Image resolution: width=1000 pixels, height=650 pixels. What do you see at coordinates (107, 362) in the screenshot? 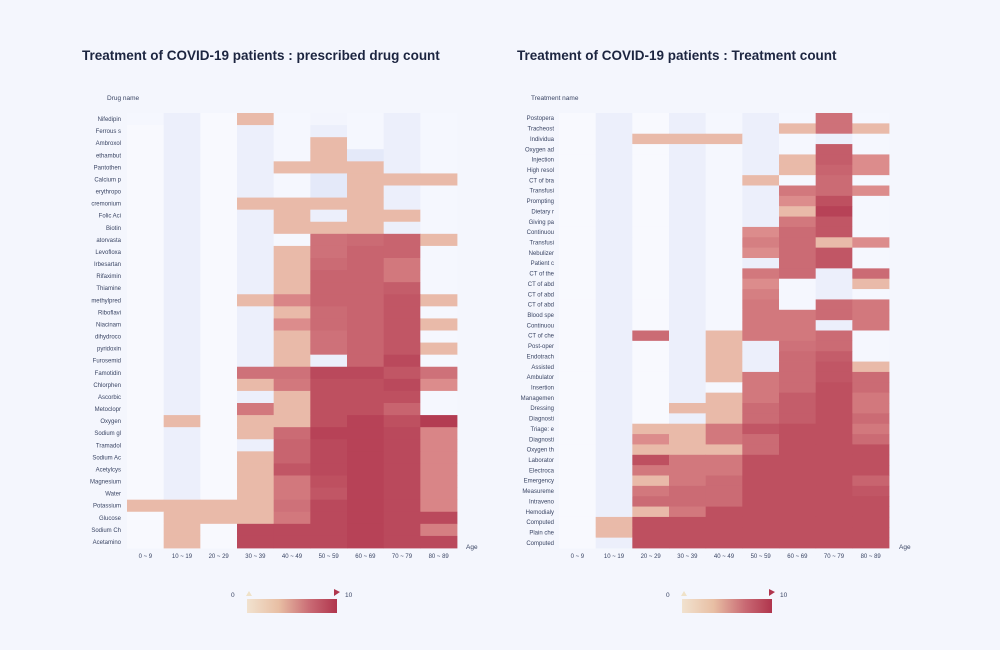
I see `row-label: Furosemid` at bounding box center [107, 362].